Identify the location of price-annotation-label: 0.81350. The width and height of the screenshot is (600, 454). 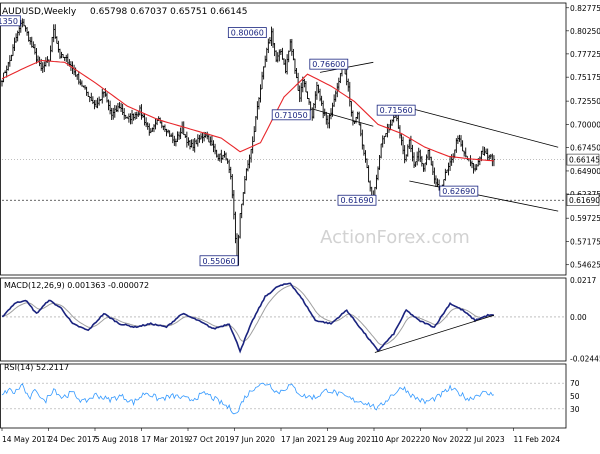
(9, 21).